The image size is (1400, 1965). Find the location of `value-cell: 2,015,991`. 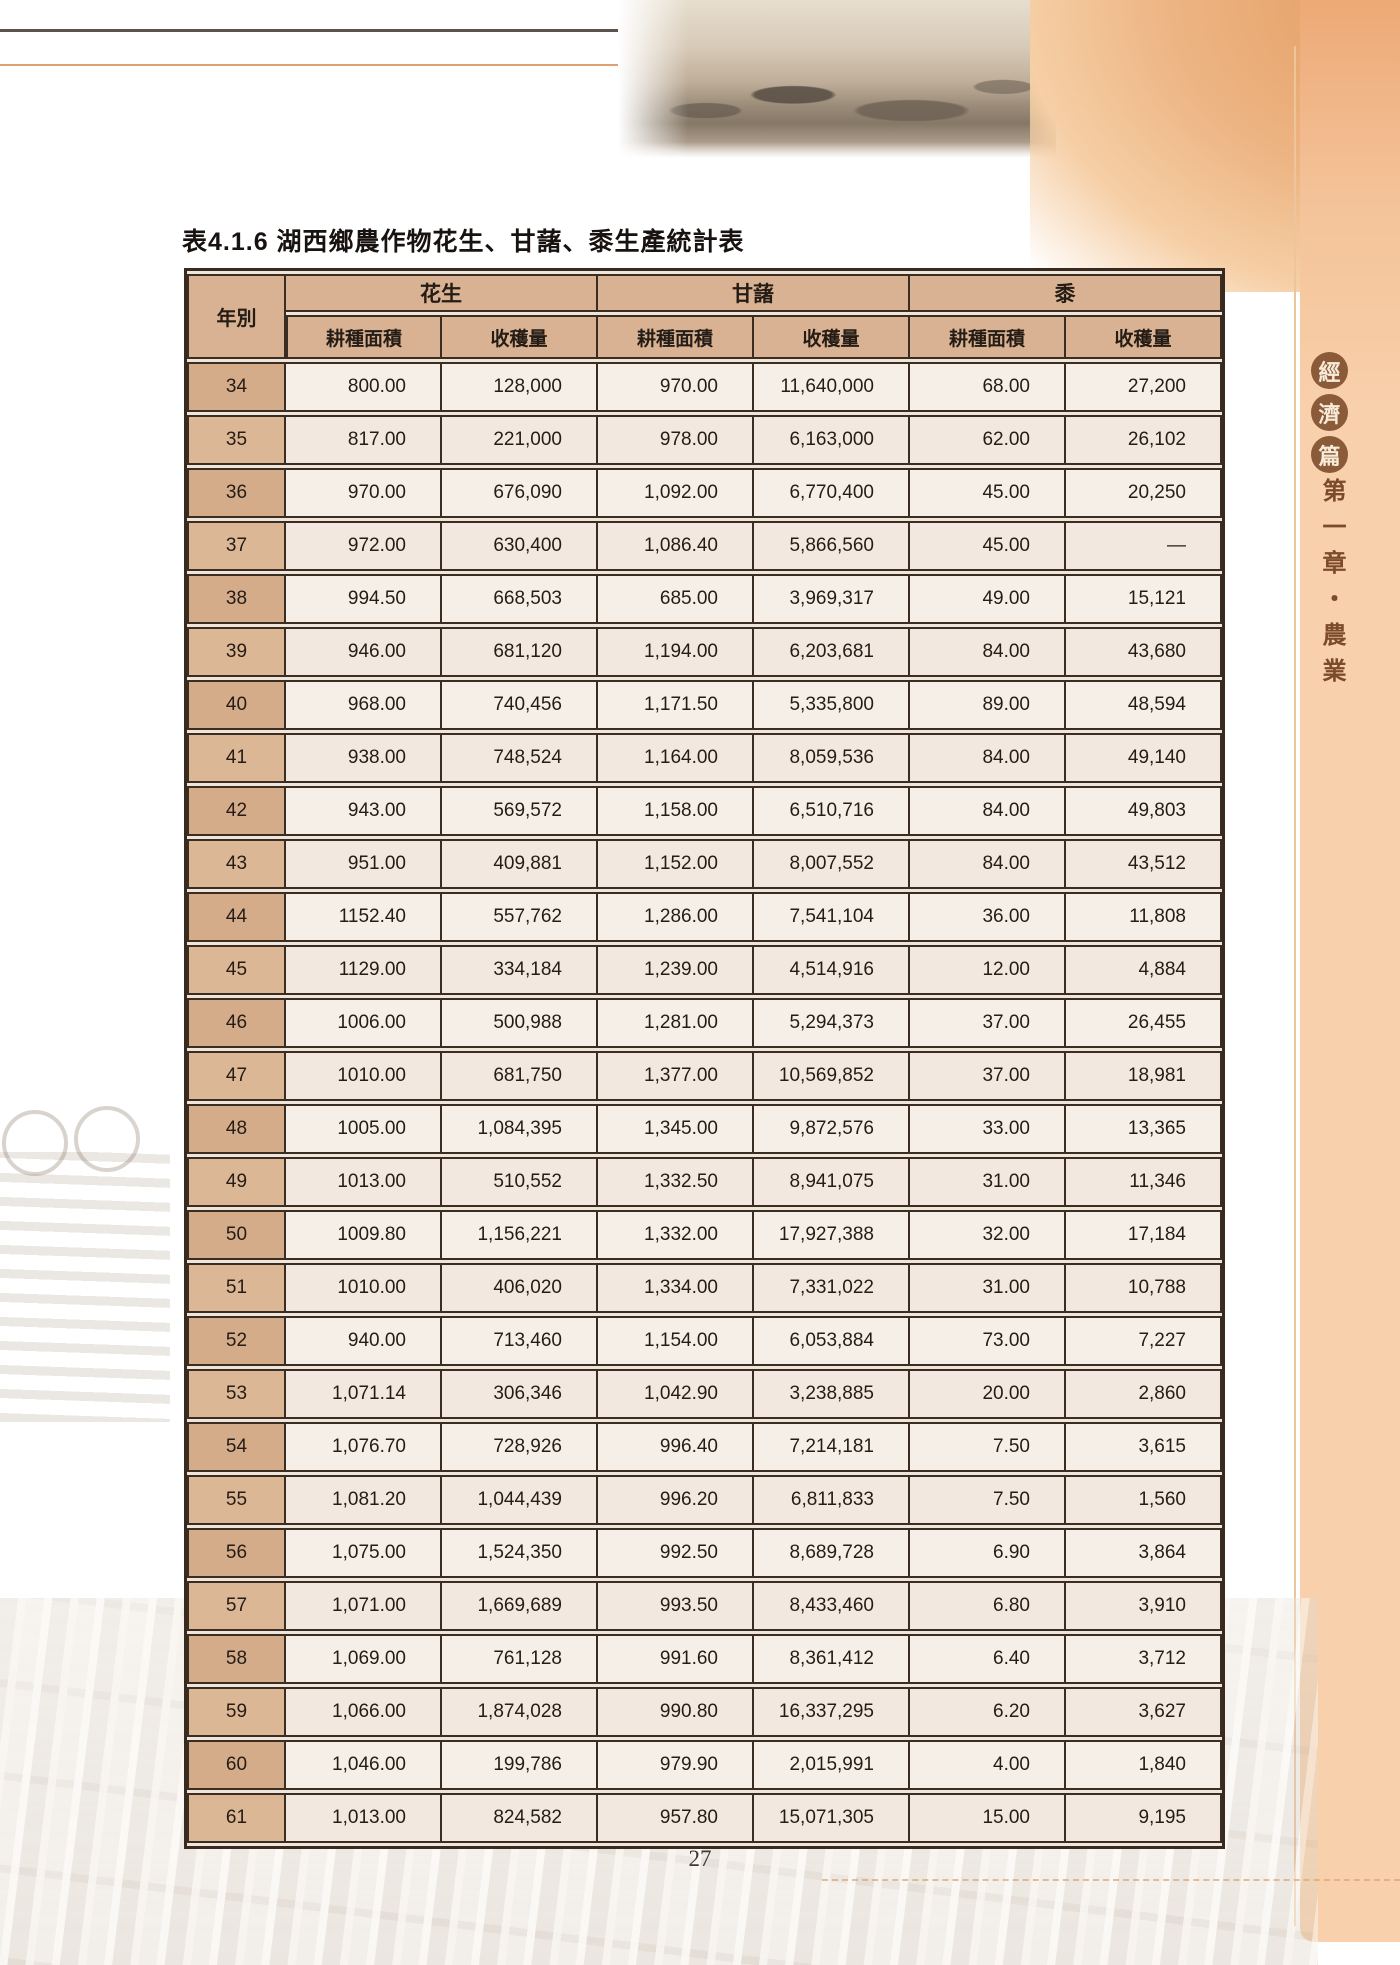

value-cell: 2,015,991 is located at coordinates (832, 1765).